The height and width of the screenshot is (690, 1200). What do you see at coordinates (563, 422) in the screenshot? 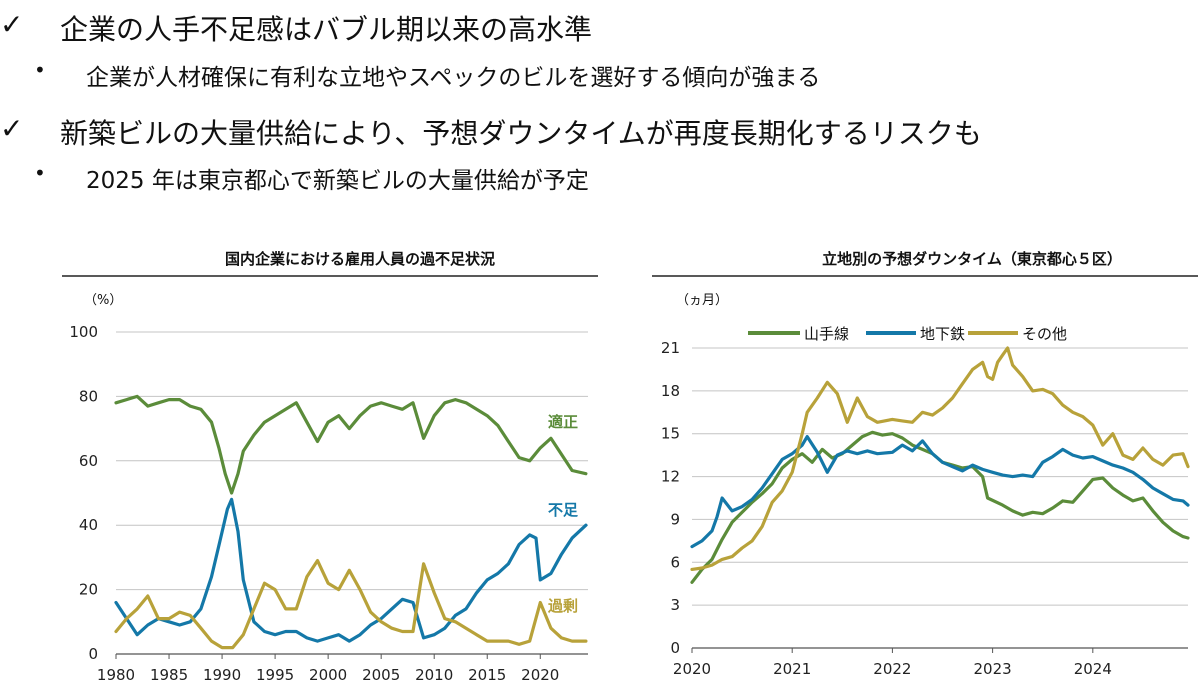
I see `series-label-適正: 適正` at bounding box center [563, 422].